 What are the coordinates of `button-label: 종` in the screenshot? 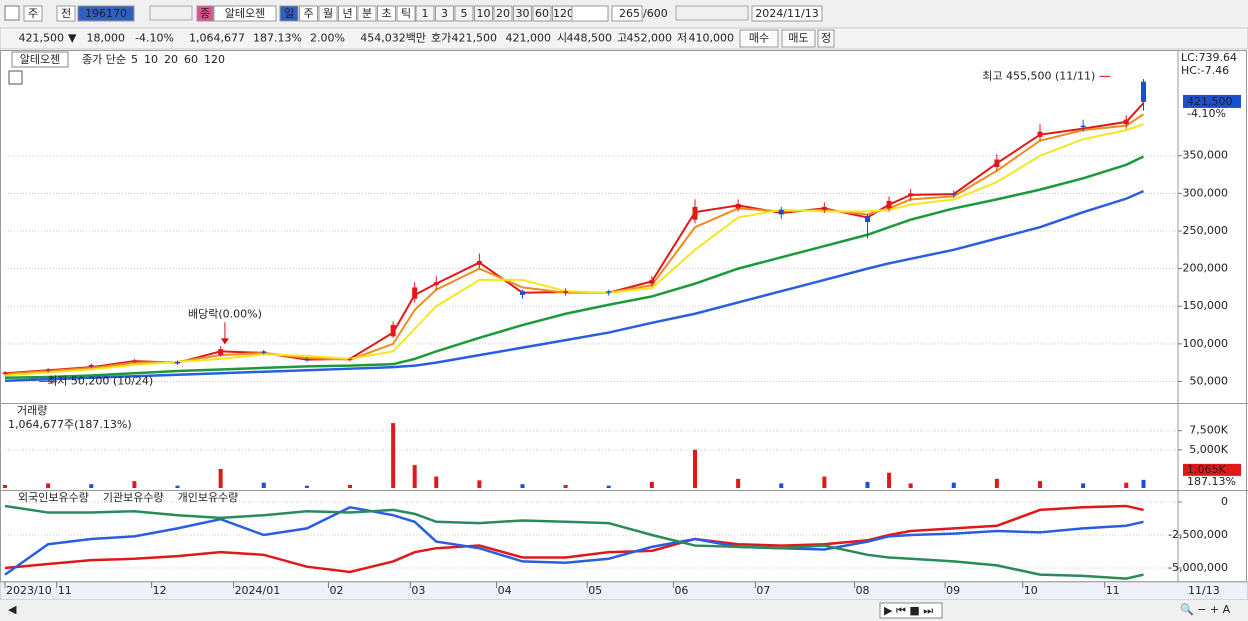 It's located at (205, 13).